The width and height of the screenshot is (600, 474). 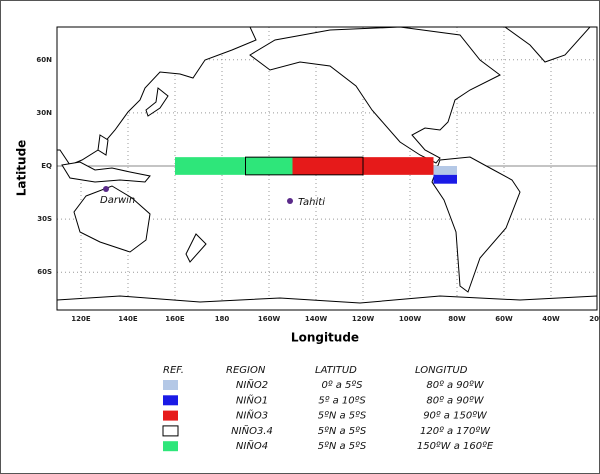 I want to click on legend-header: LONGITUD, so click(x=441, y=370).